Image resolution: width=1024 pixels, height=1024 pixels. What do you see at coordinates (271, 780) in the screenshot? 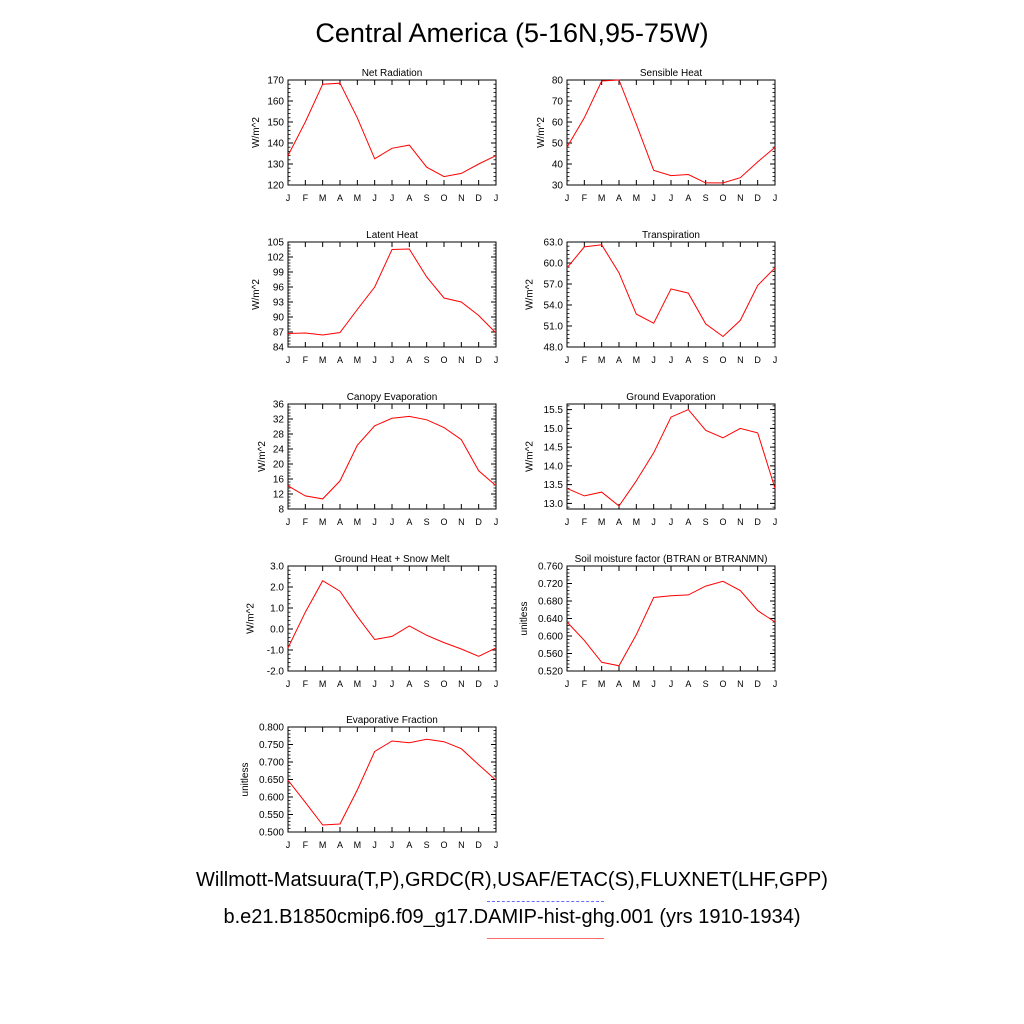
I see `y-tick-label: 0.650` at bounding box center [271, 780].